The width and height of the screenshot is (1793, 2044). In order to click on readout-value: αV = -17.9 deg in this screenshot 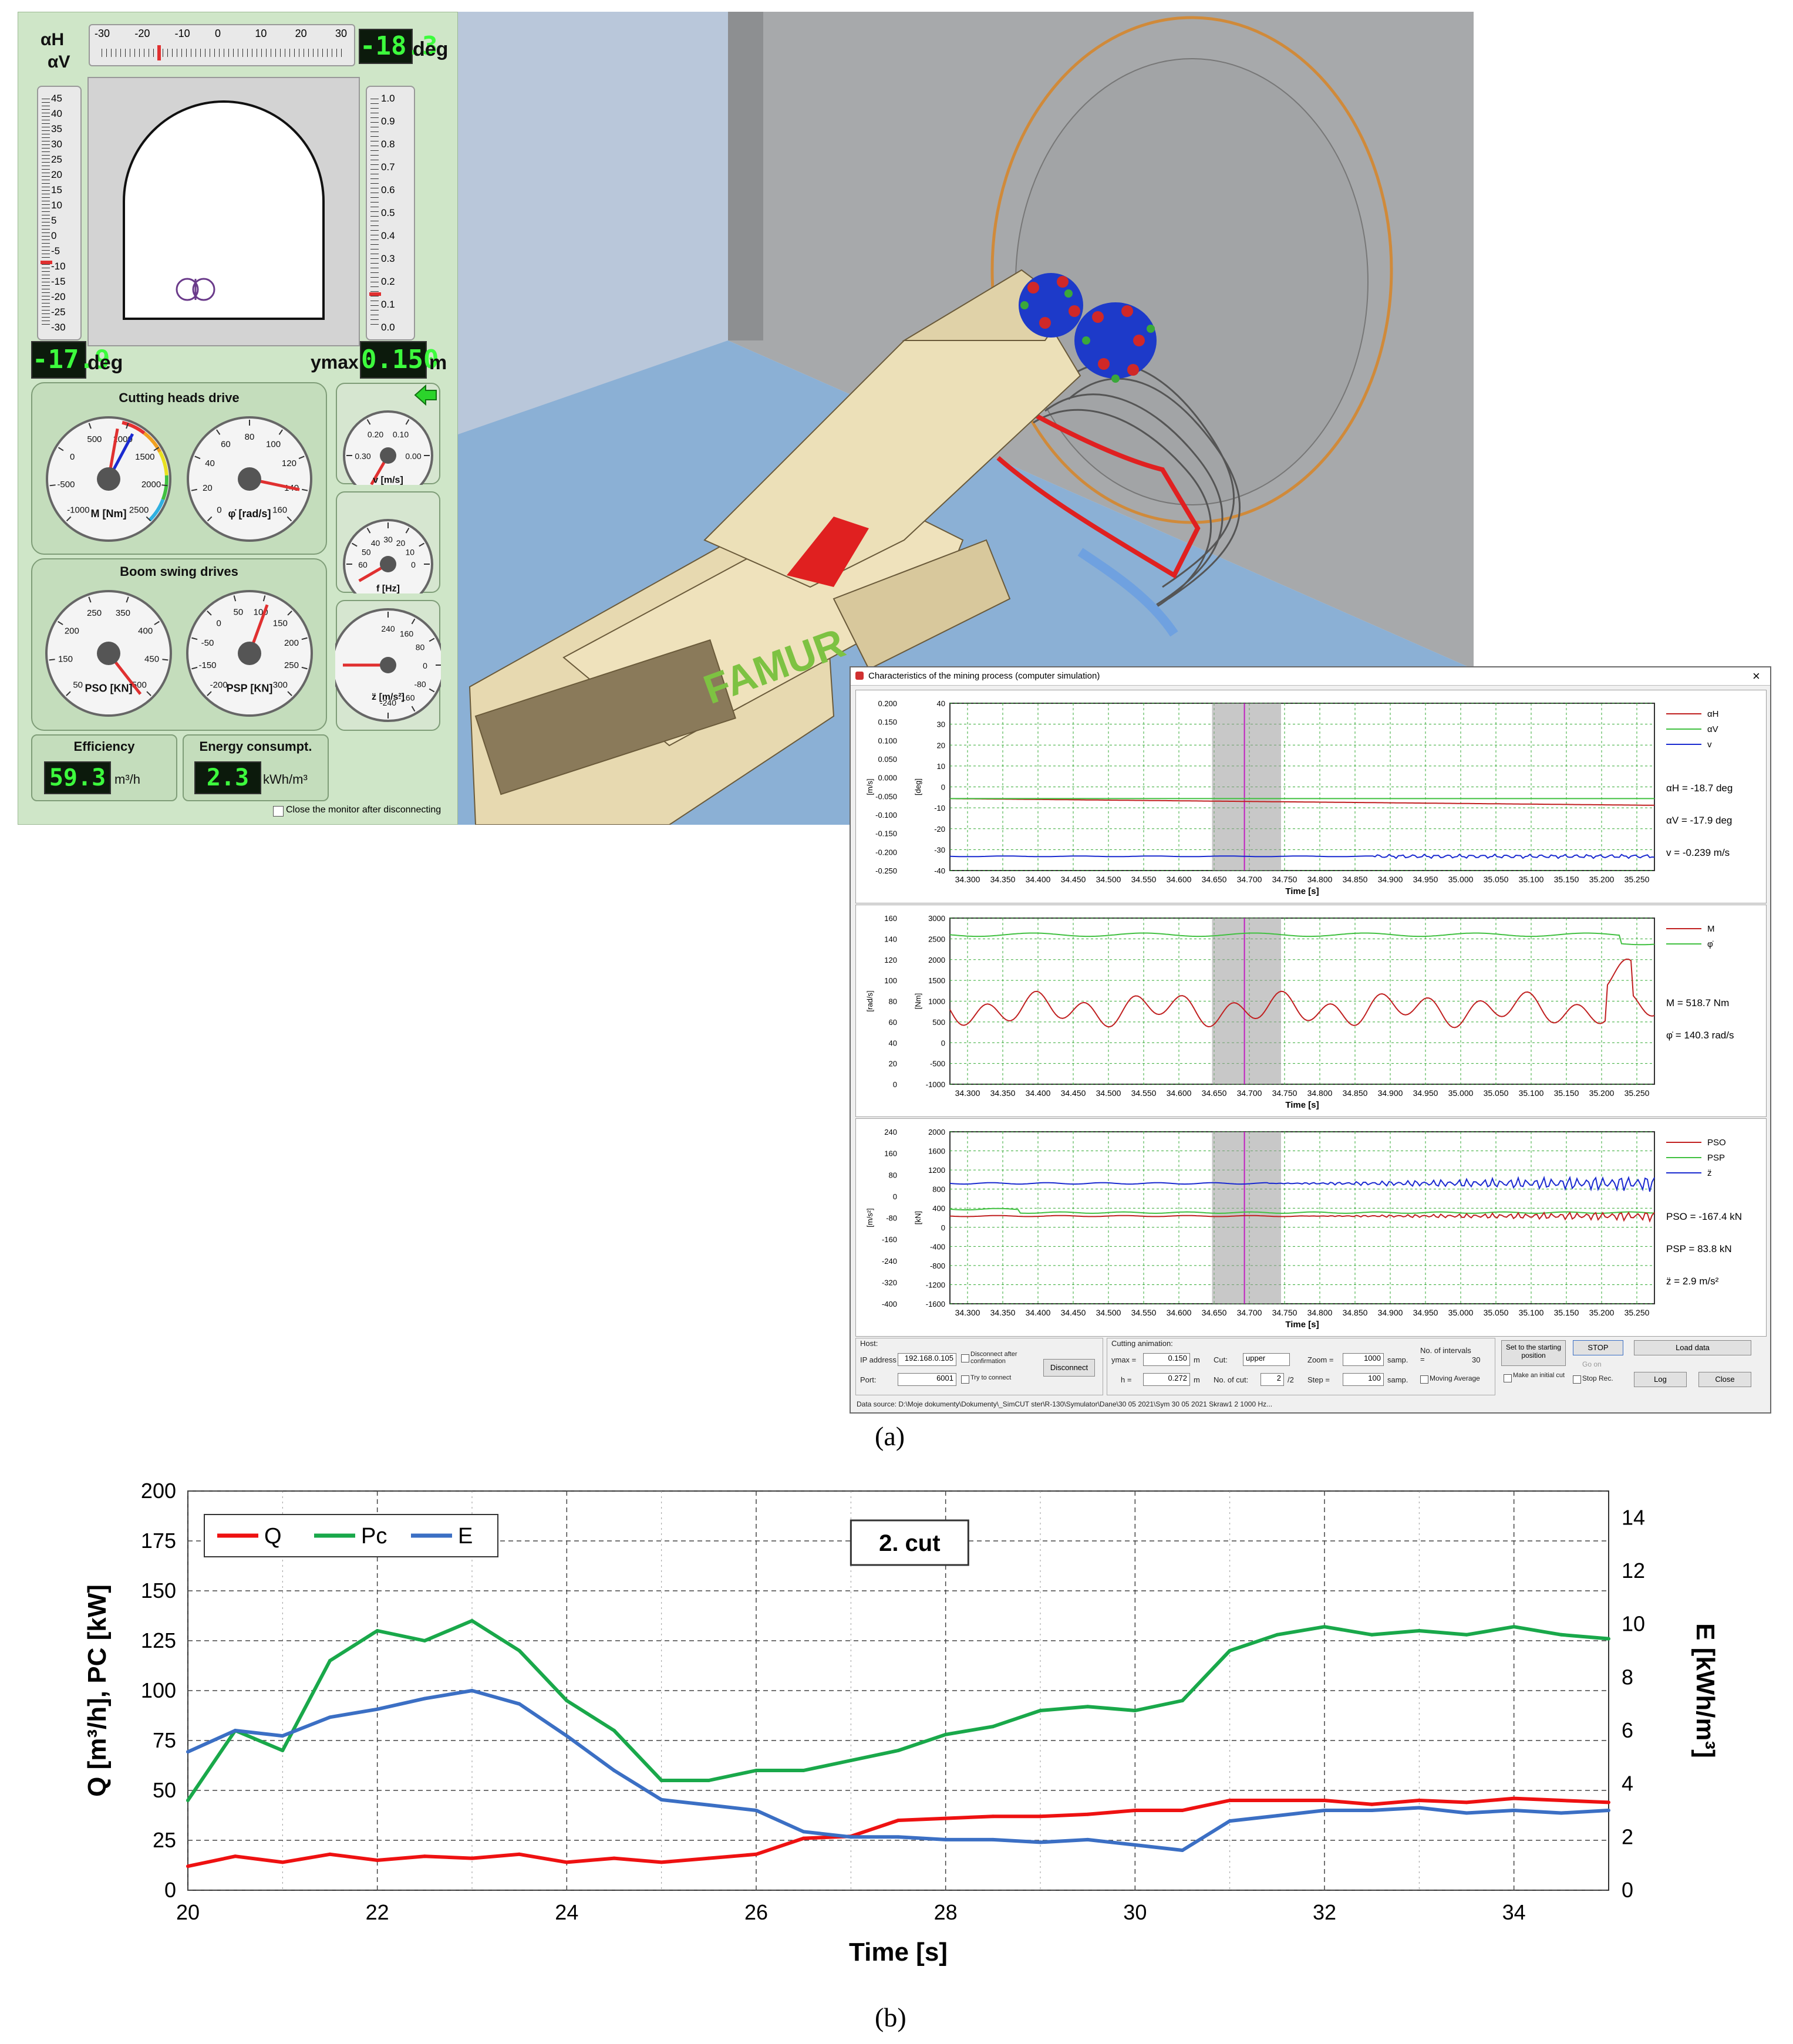, I will do `click(1699, 820)`.